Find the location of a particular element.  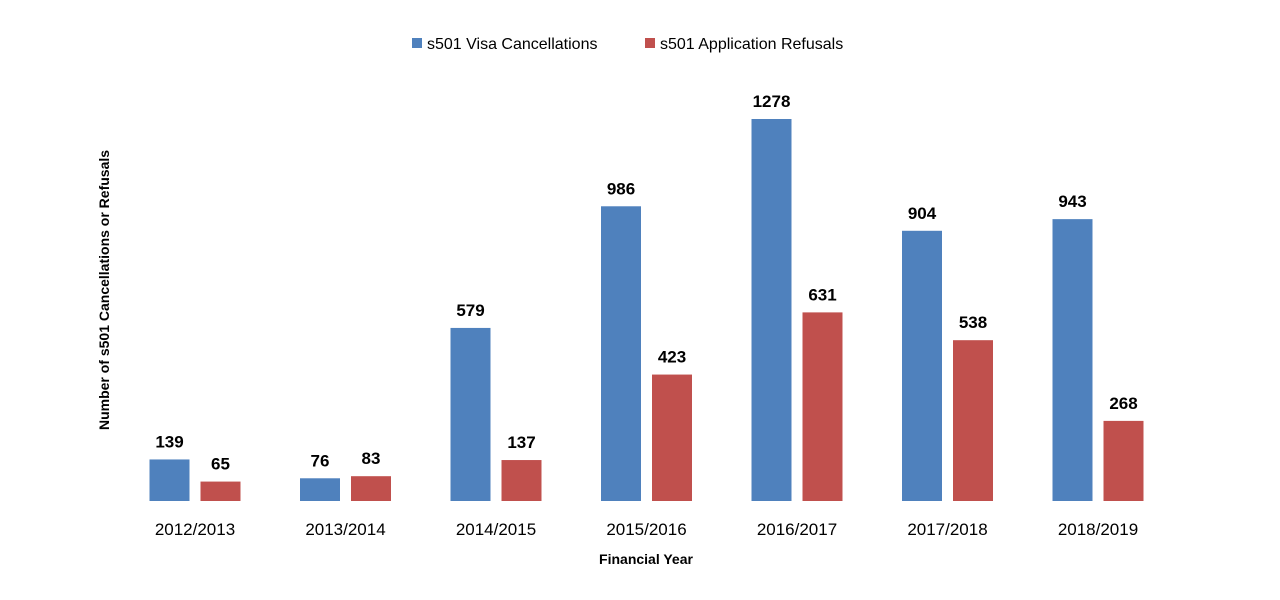

data-label: 268 is located at coordinates (1123, 403).